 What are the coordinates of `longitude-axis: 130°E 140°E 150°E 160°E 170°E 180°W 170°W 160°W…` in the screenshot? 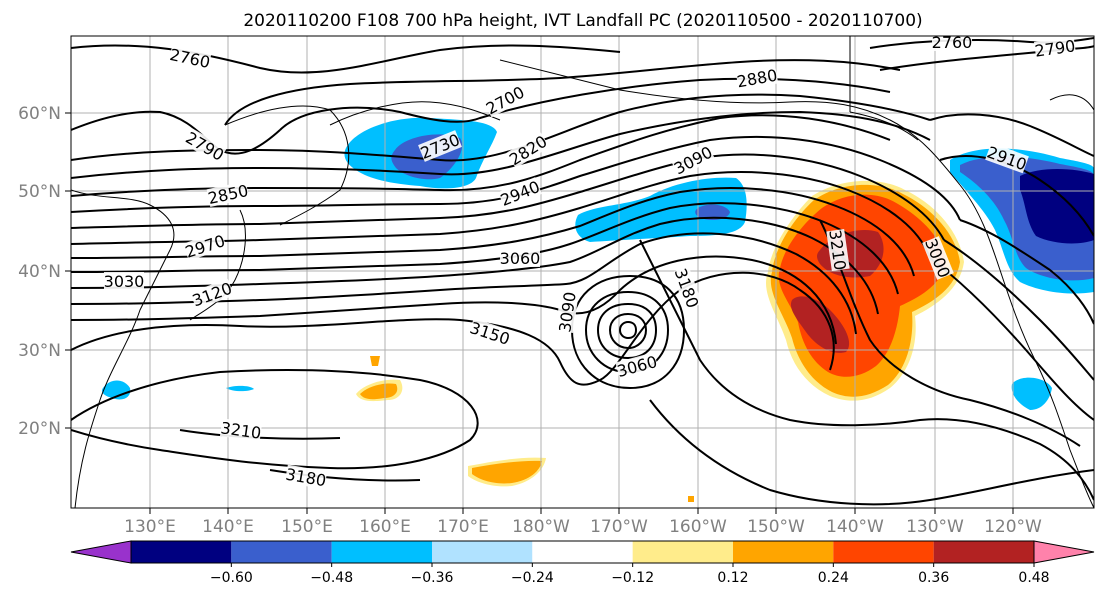 It's located at (583, 522).